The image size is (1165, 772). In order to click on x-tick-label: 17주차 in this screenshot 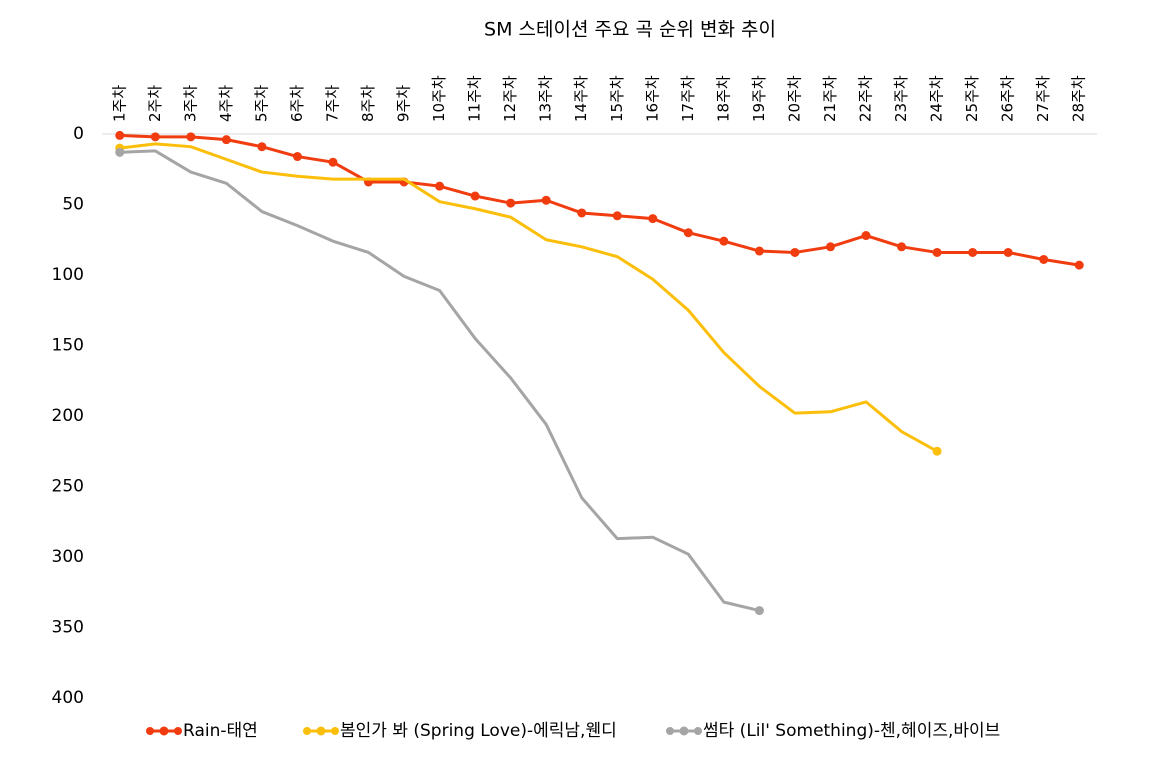, I will do `click(688, 98)`.